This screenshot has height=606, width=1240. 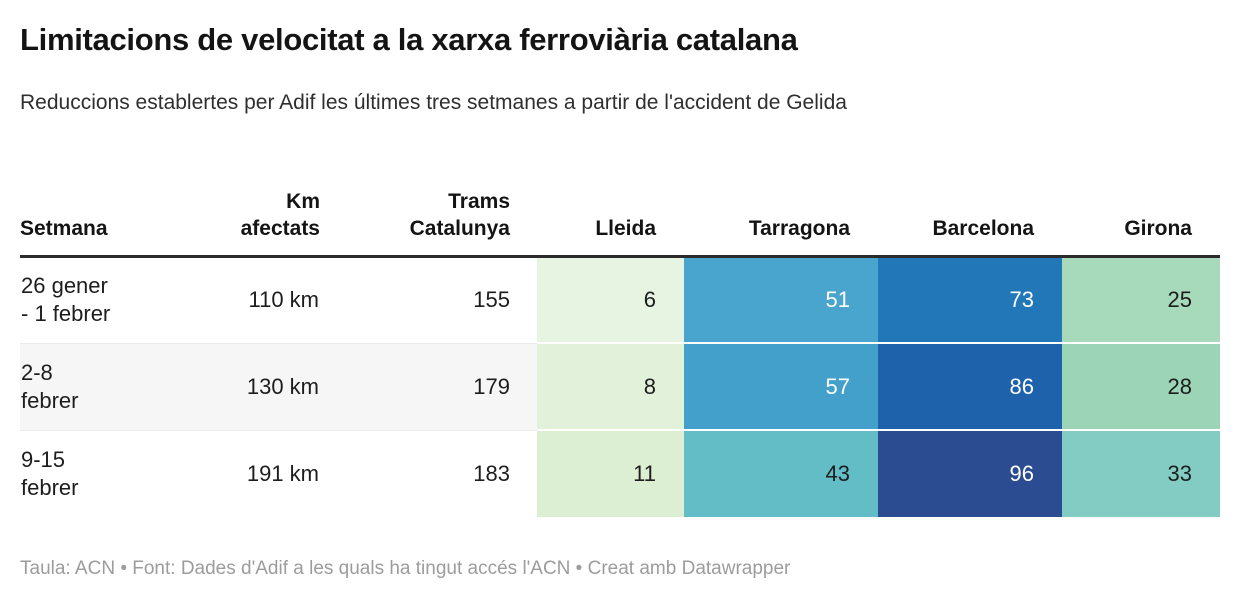 What do you see at coordinates (781, 473) in the screenshot?
I see `heat-cell-tarragona: 43` at bounding box center [781, 473].